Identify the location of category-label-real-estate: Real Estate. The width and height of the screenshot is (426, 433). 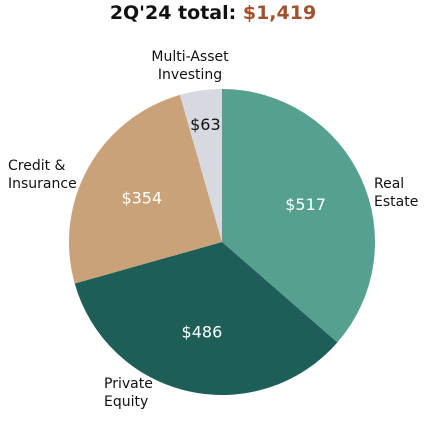
(396, 193).